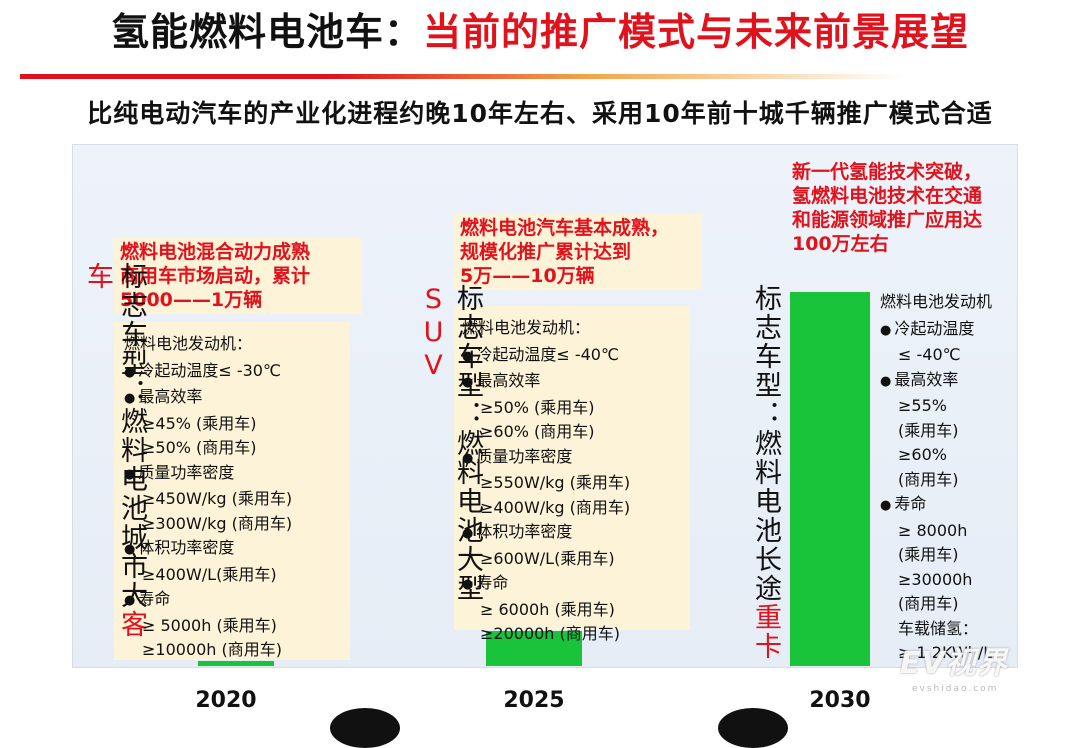  I want to click on callout-line: 燃料电池混合动力成熟, so click(215, 252).